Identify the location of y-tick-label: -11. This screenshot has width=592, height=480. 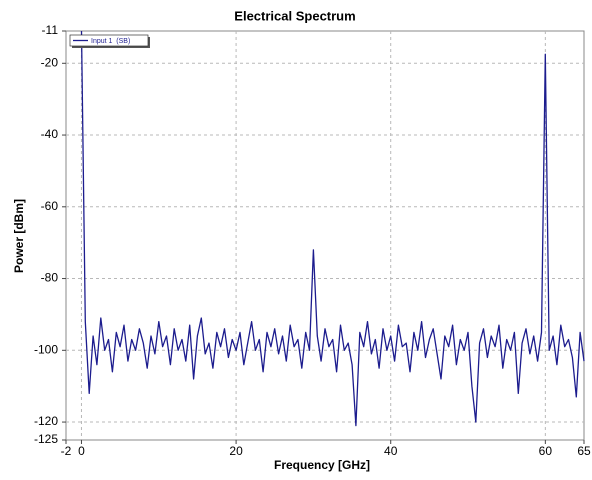
(50, 30).